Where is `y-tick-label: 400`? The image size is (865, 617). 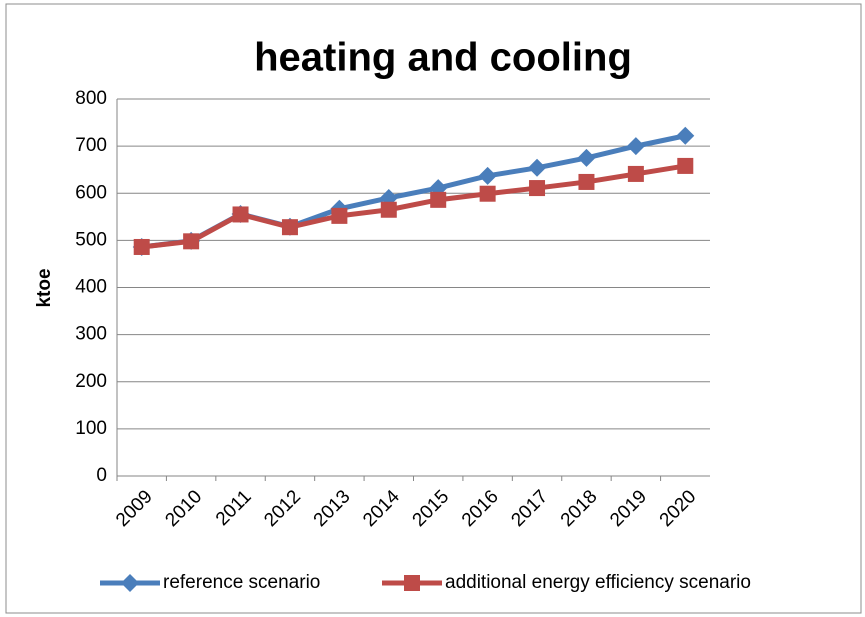
y-tick-label: 400 is located at coordinates (91, 287).